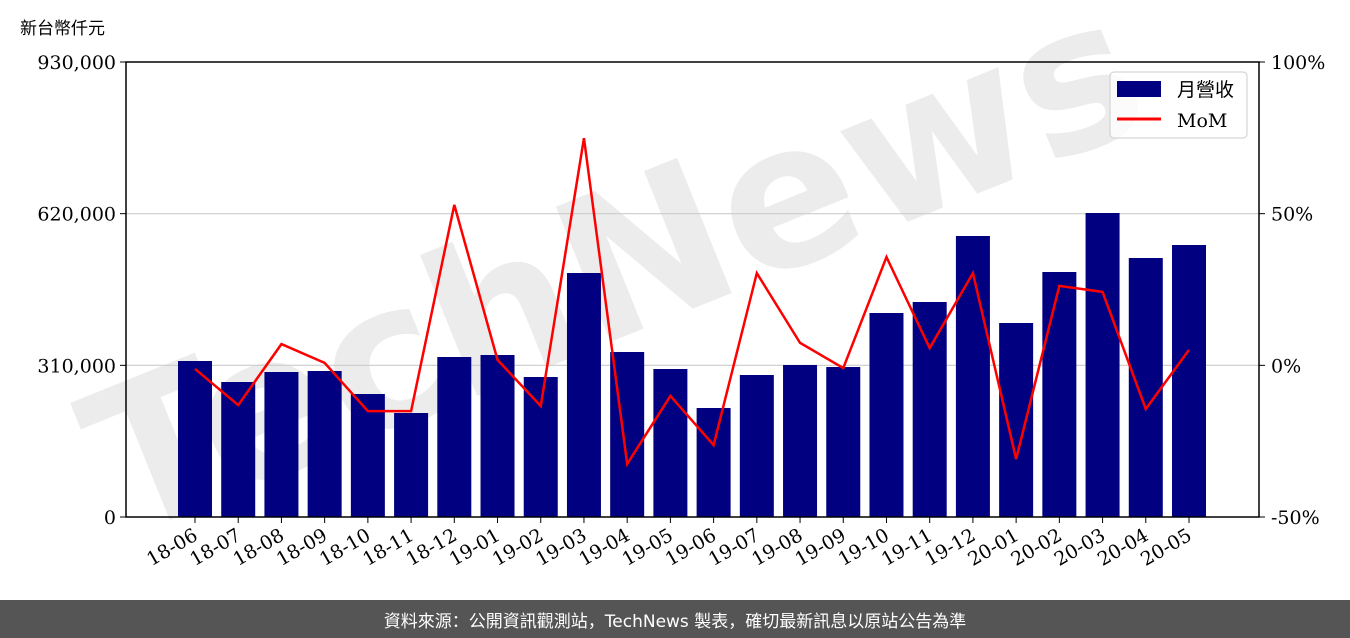 The image size is (1350, 638). Describe the element at coordinates (76, 366) in the screenshot. I see `left-tick-label: 310,000` at that location.